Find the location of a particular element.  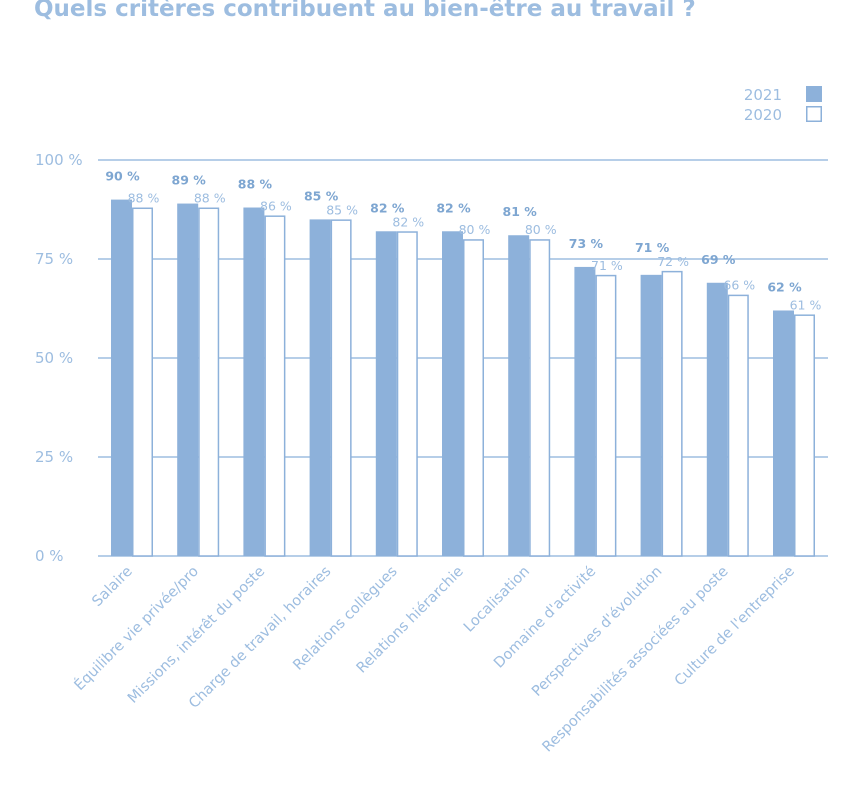

x-tick-label: Missions, intérêt du poste is located at coordinates (196, 634).